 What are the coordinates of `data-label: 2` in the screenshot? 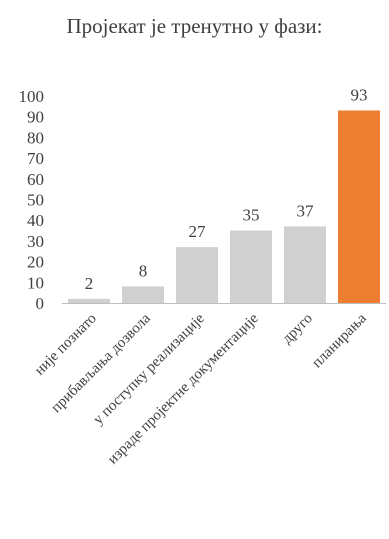 It's located at (89, 283).